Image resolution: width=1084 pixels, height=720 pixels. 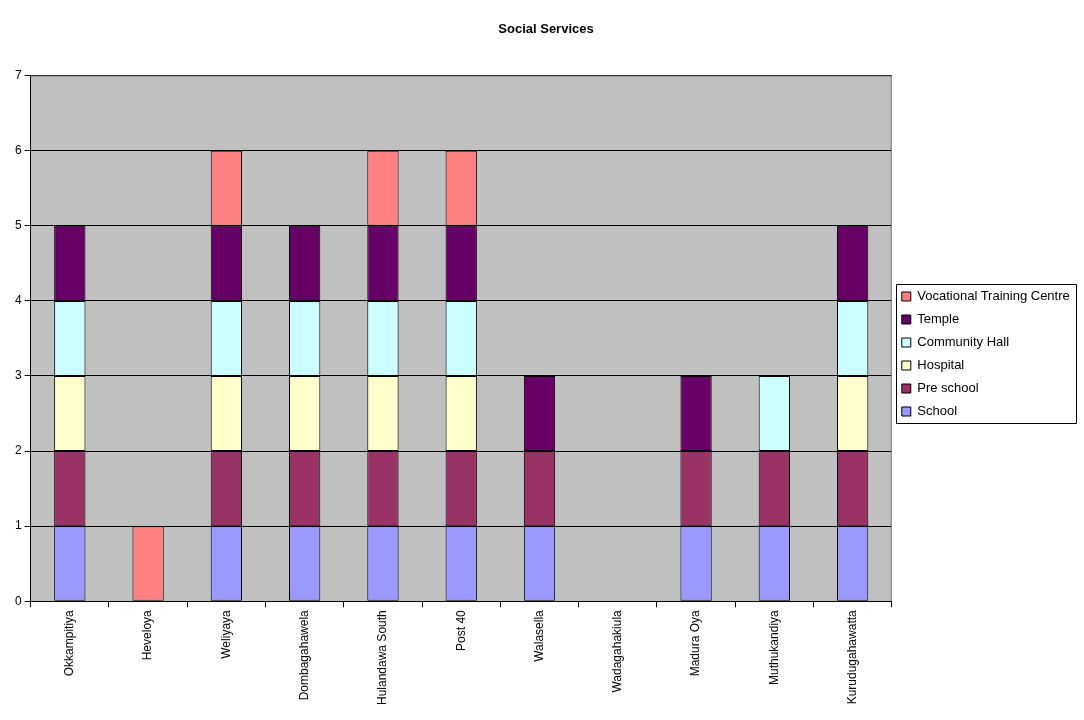 What do you see at coordinates (993, 296) in the screenshot?
I see `legend-label: Vocational Training Centre` at bounding box center [993, 296].